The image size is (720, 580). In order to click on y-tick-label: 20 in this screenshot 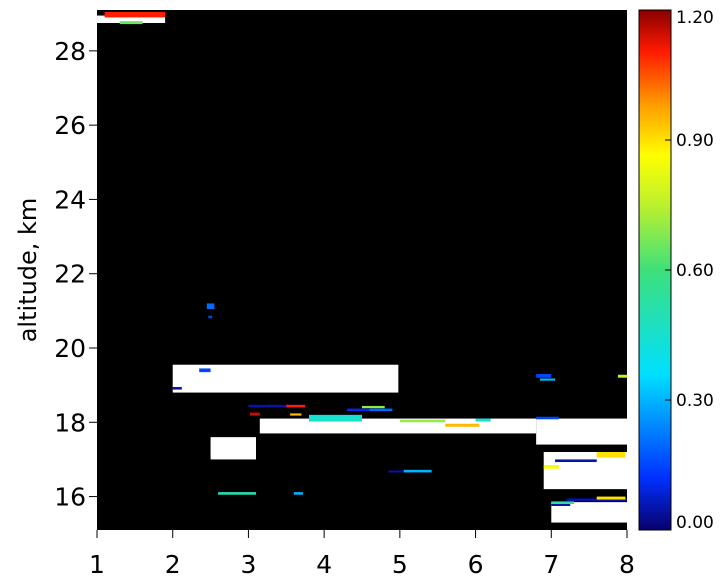, I will do `click(70, 348)`.